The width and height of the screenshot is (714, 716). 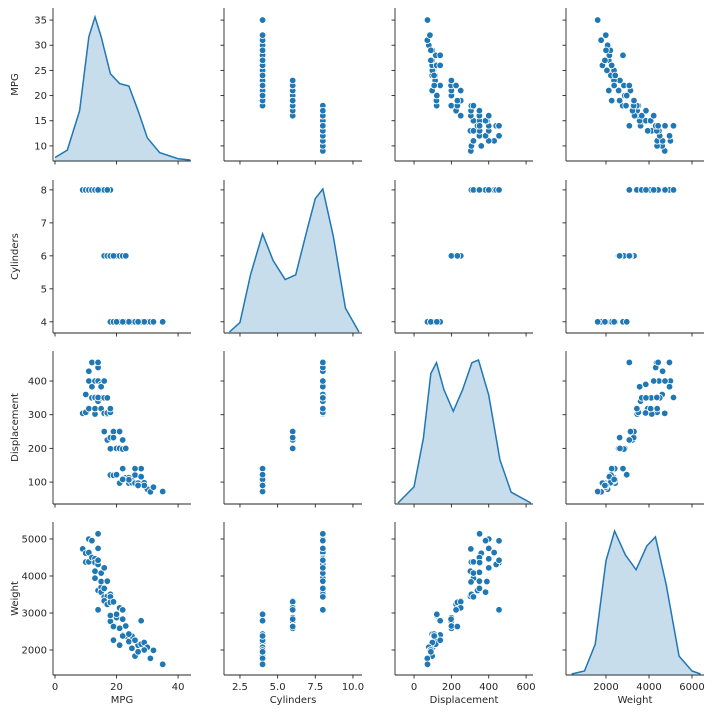 What do you see at coordinates (40, 46) in the screenshot?
I see `y-tick-label: 30` at bounding box center [40, 46].